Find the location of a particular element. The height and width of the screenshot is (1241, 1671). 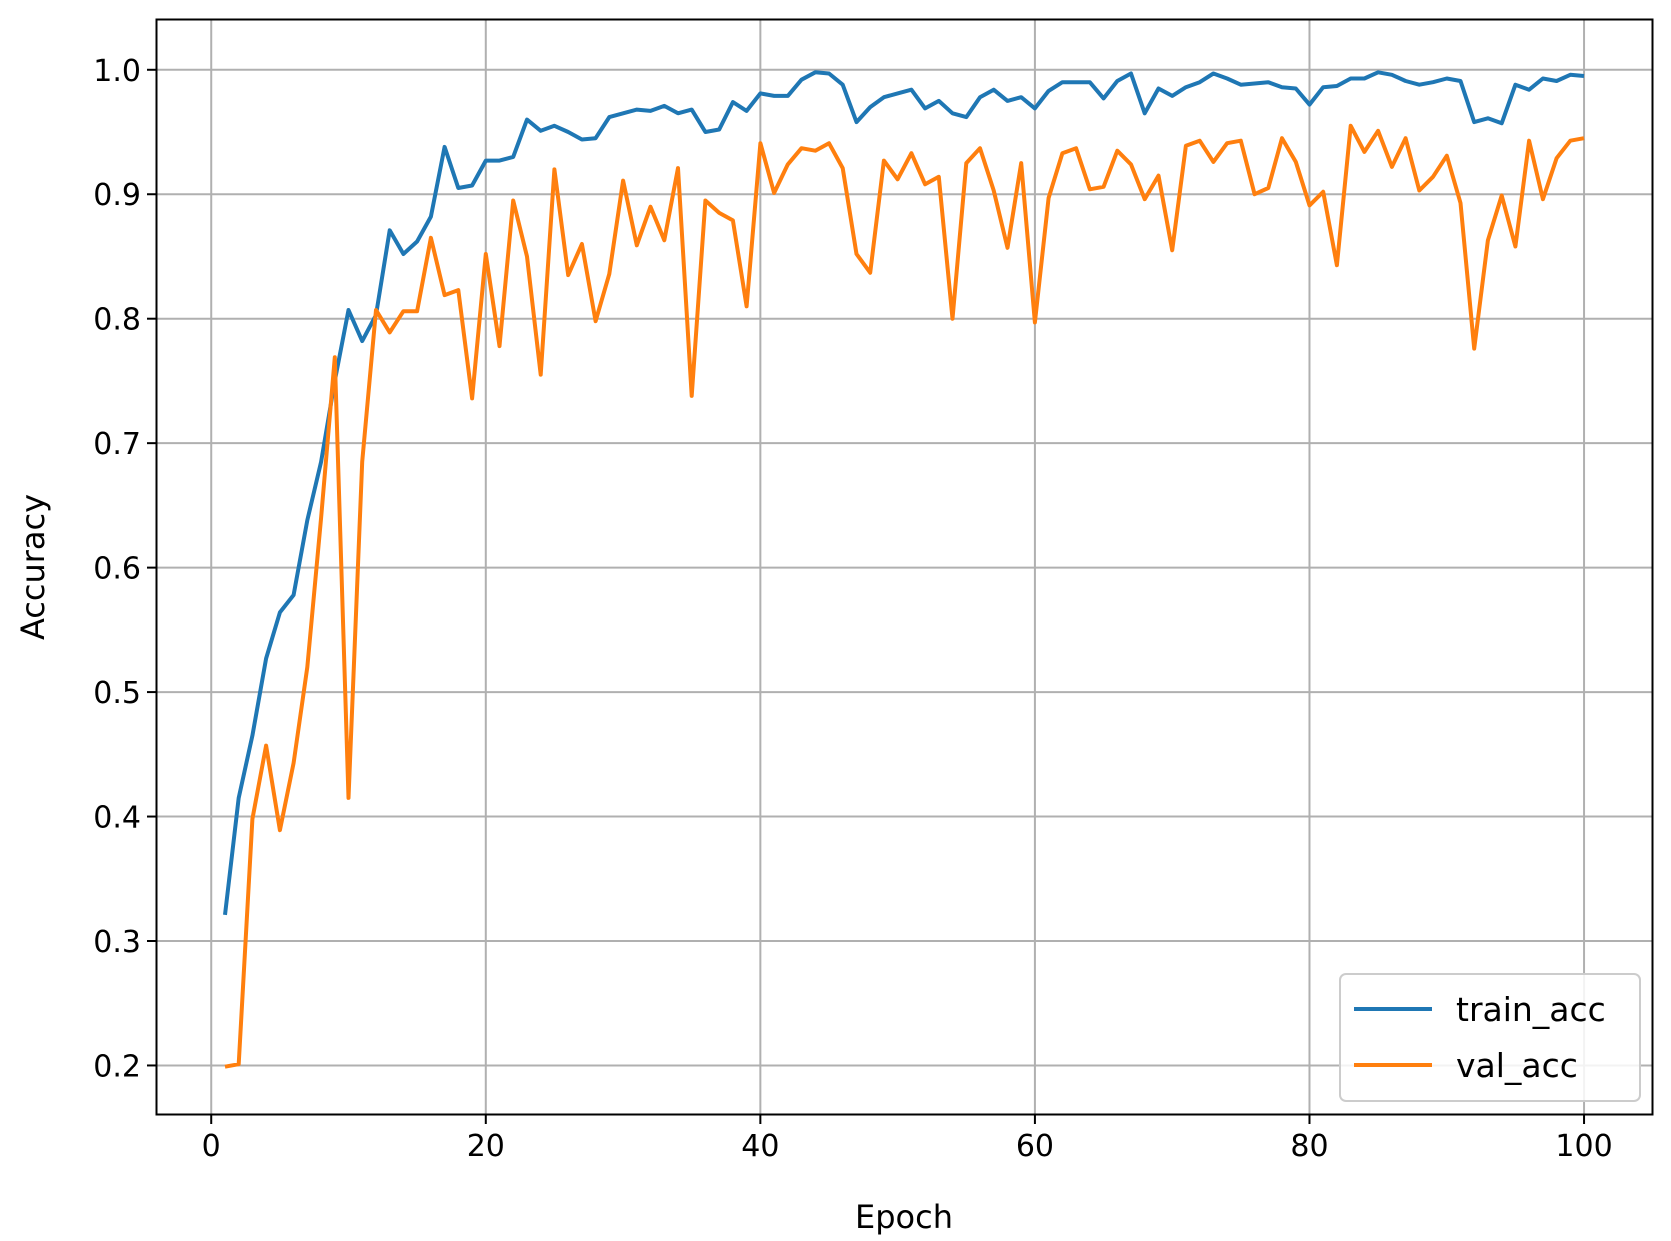

y-axis-label: Accuracy is located at coordinates (33, 567).